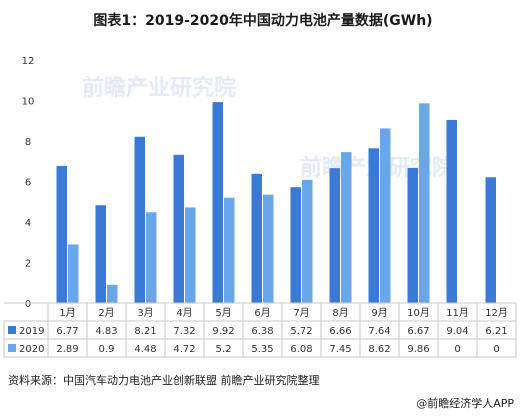  What do you see at coordinates (28, 304) in the screenshot?
I see `y-tick-label: 0` at bounding box center [28, 304].